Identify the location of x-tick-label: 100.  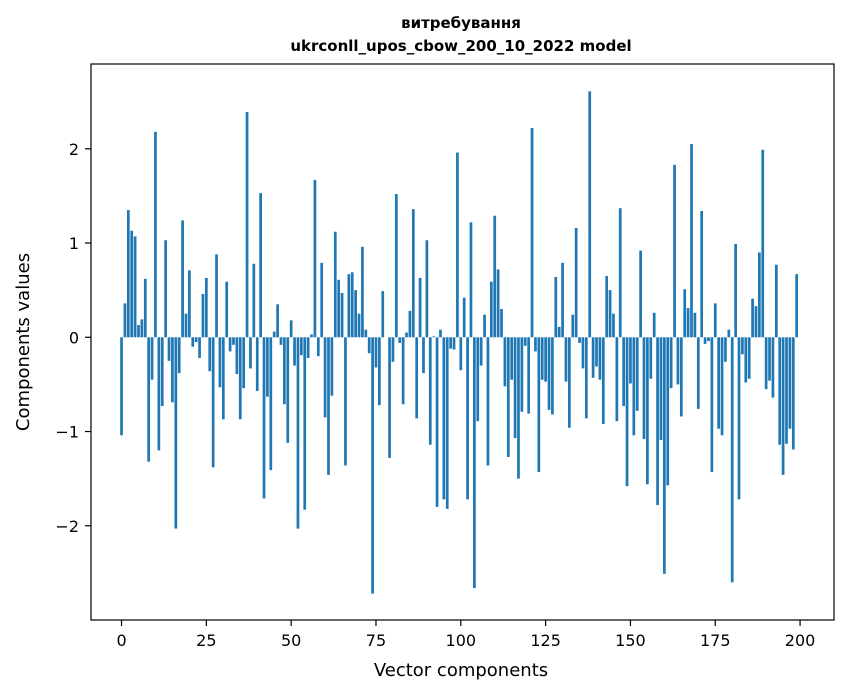
(461, 640).